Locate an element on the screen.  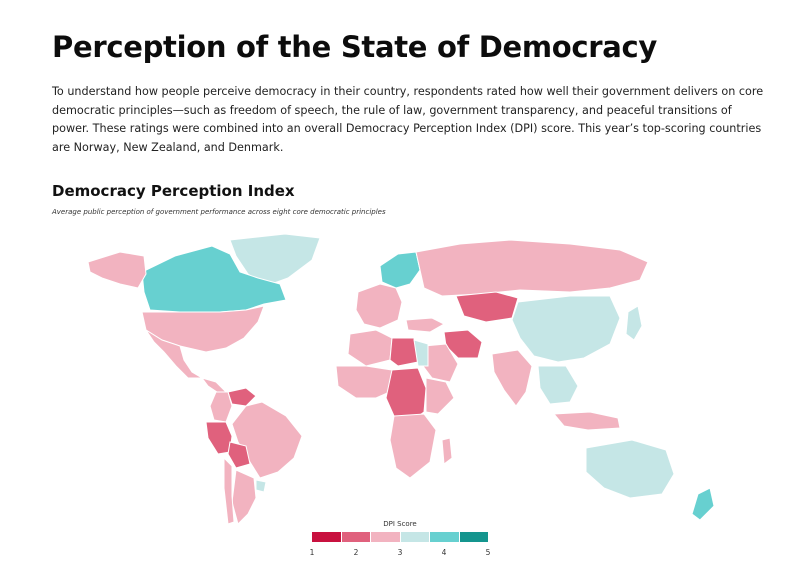
region-west-africa is located at coordinates (365, 382).